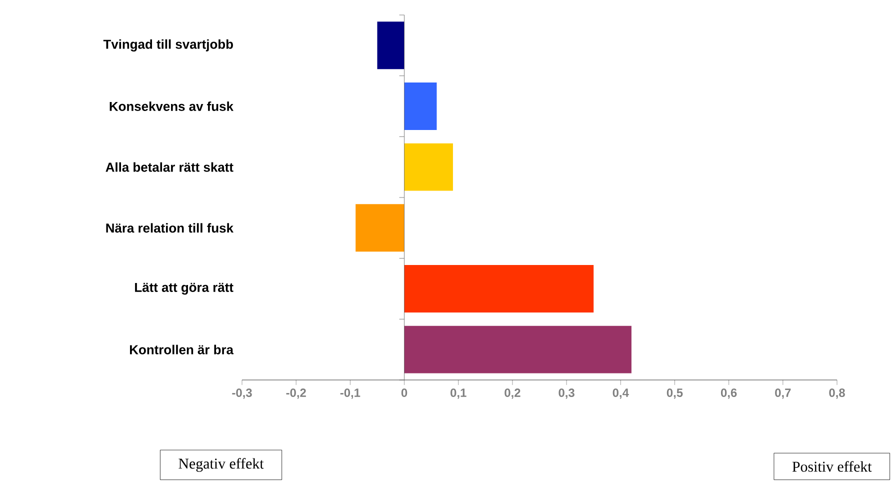  I want to click on y-tick-label: Nära relation till fusk, so click(170, 228).